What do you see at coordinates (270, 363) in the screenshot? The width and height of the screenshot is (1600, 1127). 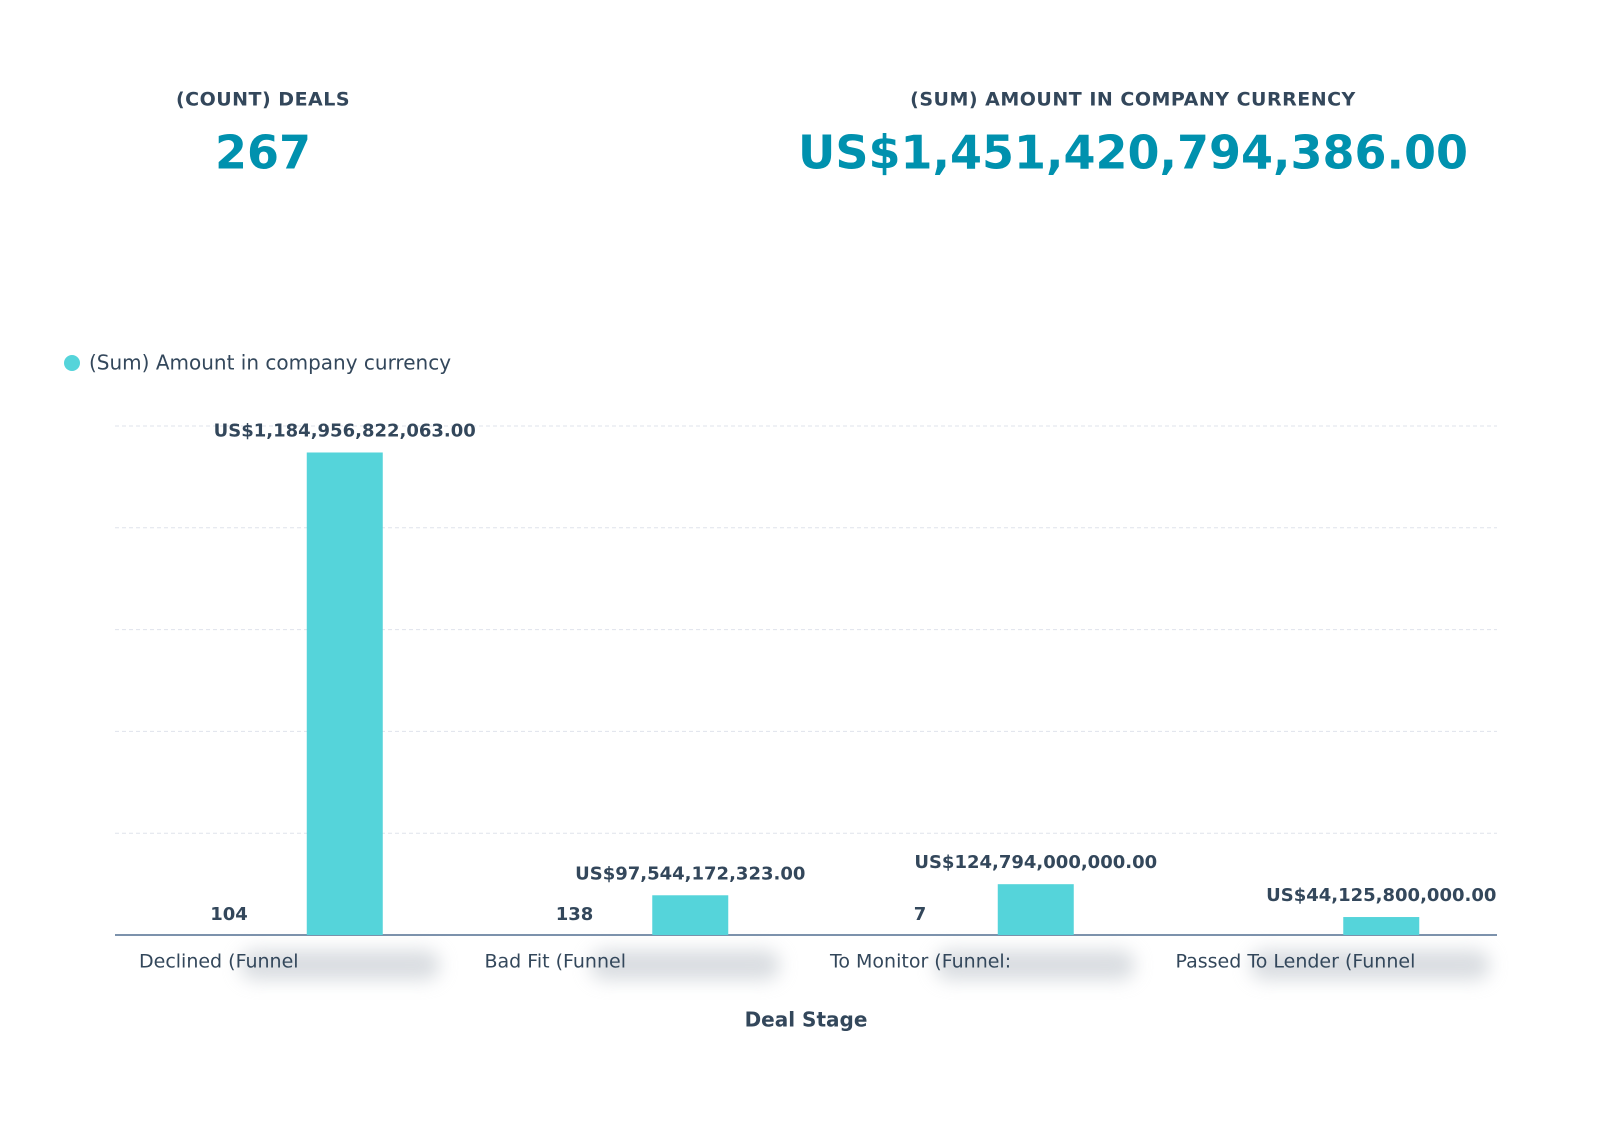 I see `legend-label: (Sum) Amount in company currency` at bounding box center [270, 363].